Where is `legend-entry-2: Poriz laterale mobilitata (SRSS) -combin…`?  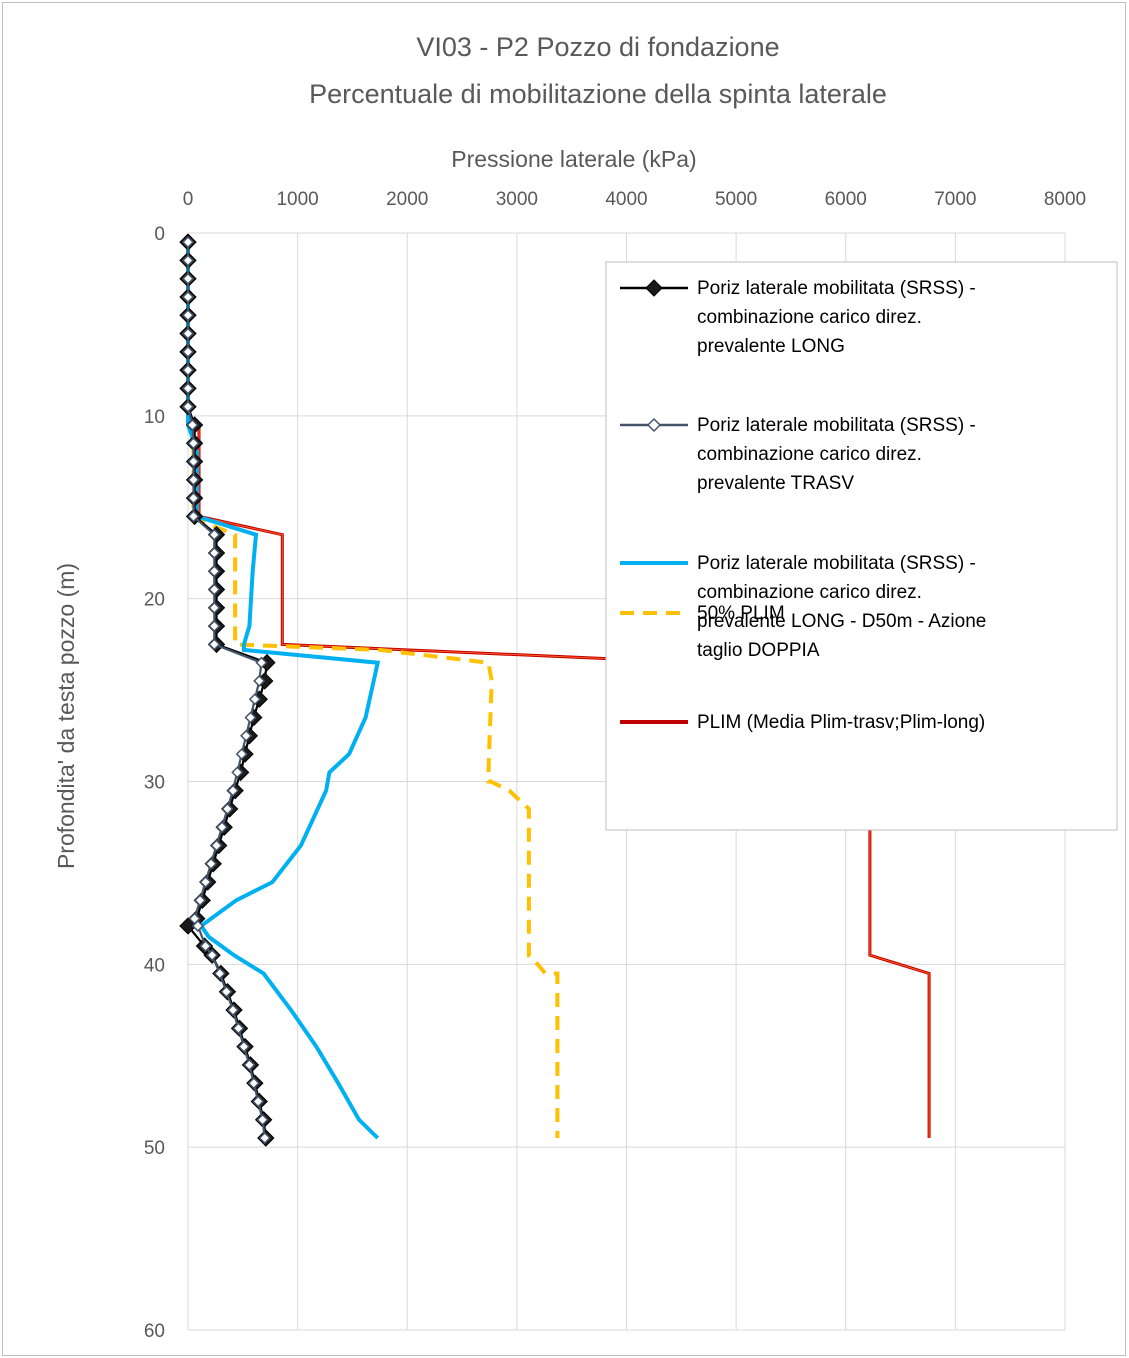
legend-entry-2: Poriz laterale mobilitata (SRSS) -combin… is located at coordinates (803, 607).